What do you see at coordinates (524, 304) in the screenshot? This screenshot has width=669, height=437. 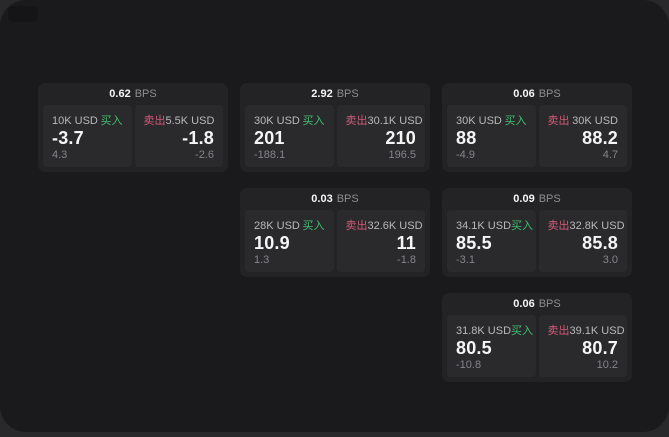 I see `bps-value: 0.06` at bounding box center [524, 304].